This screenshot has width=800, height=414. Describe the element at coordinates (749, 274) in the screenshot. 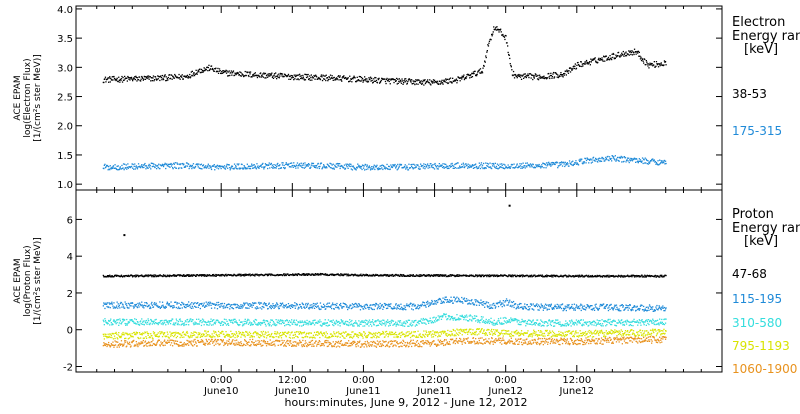

I see `legend-entry: 47-68` at that location.